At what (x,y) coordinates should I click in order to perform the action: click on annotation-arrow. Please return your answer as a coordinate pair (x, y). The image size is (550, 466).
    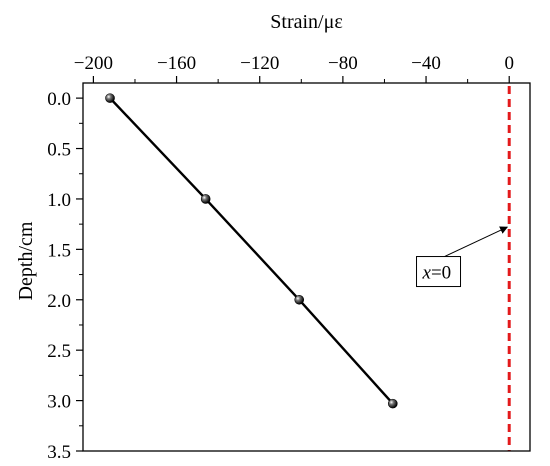
    Looking at the image, I should click on (476, 241).